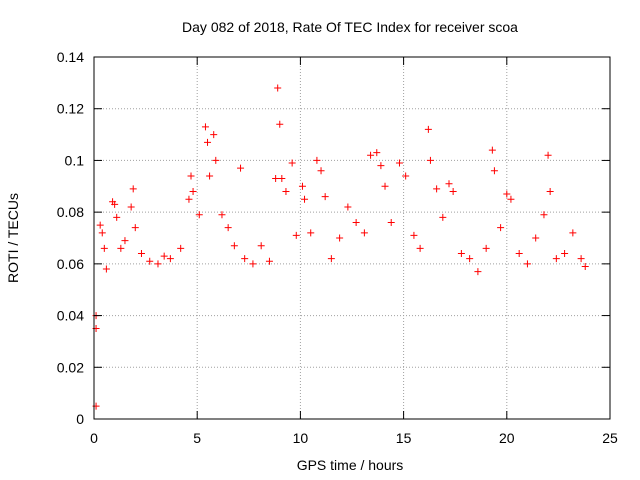  Describe the element at coordinates (610, 438) in the screenshot. I see `x-tick-label: 25` at that location.